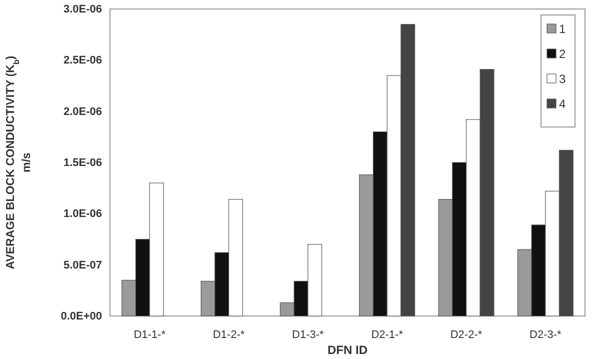 The width and height of the screenshot is (595, 359). I want to click on legend-label: 3, so click(562, 79).